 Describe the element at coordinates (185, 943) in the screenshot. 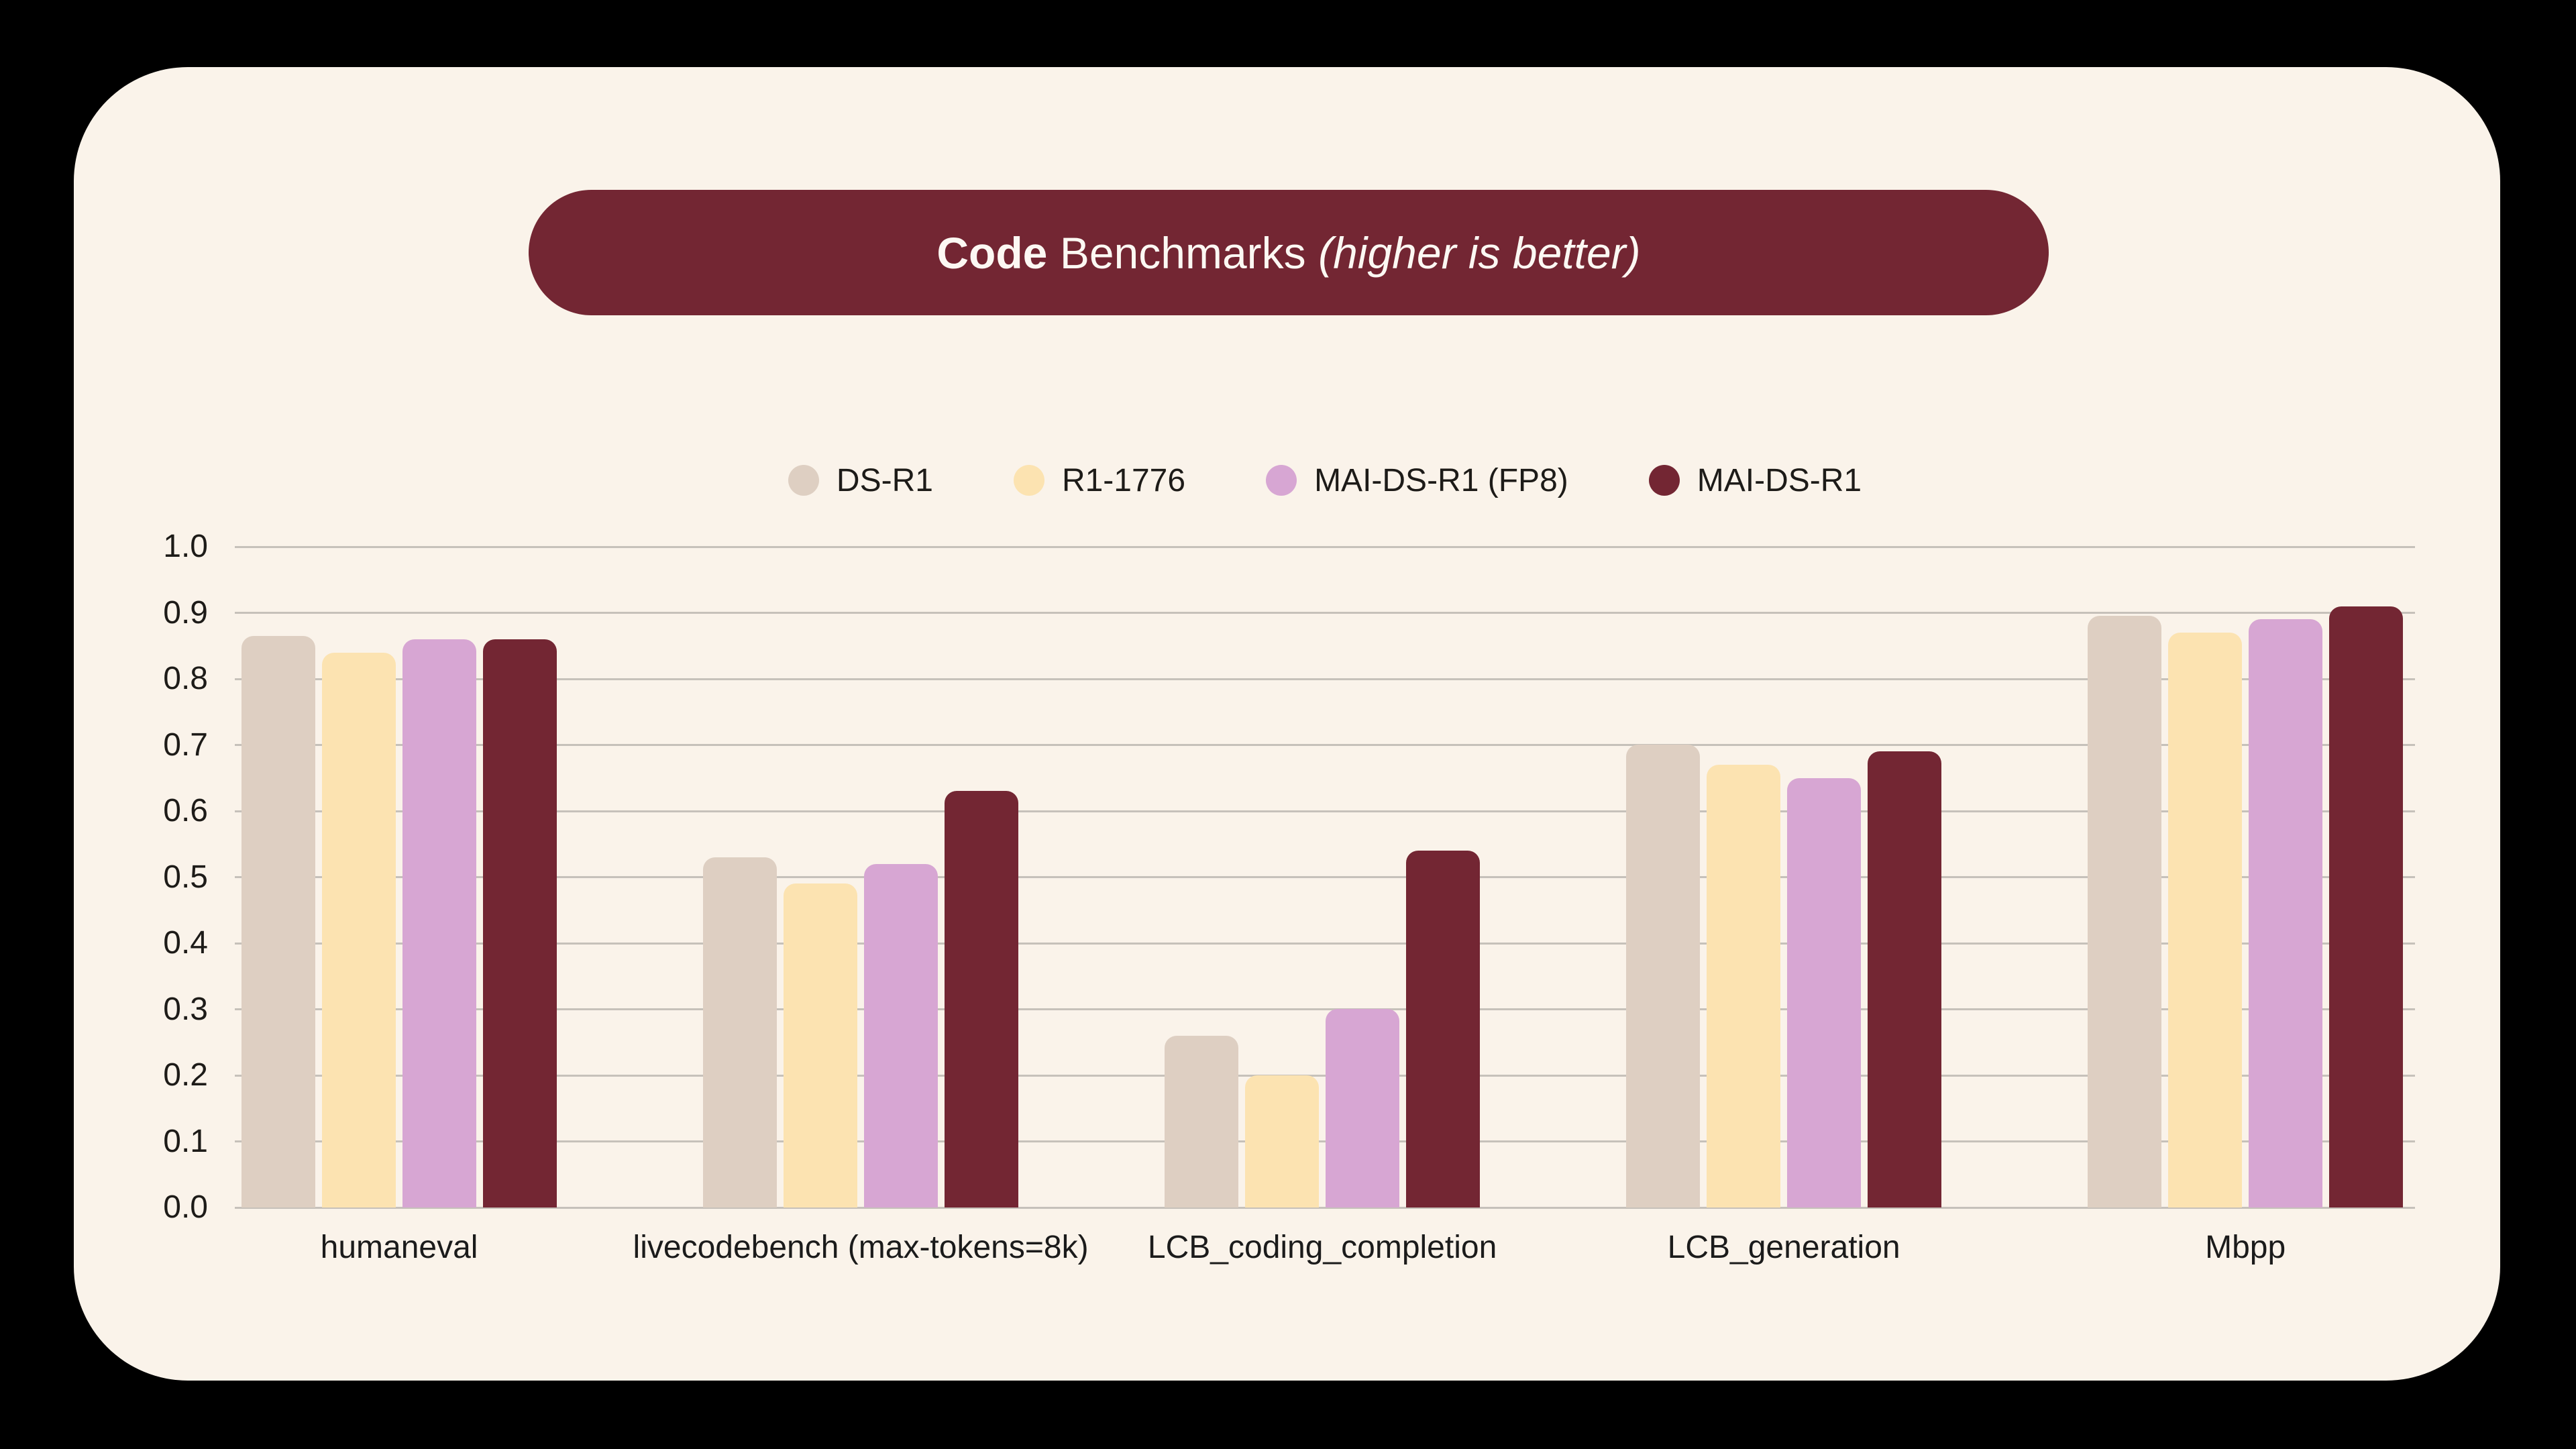

I see `y-tick-label: 0.4` at that location.